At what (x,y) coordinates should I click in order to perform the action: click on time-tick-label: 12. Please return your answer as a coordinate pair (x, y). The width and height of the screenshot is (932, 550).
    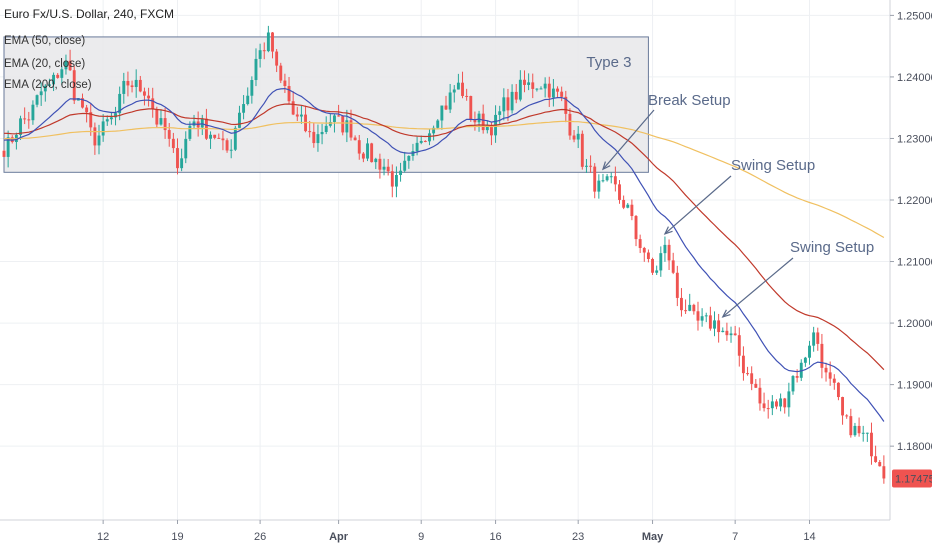
    Looking at the image, I should click on (103, 537).